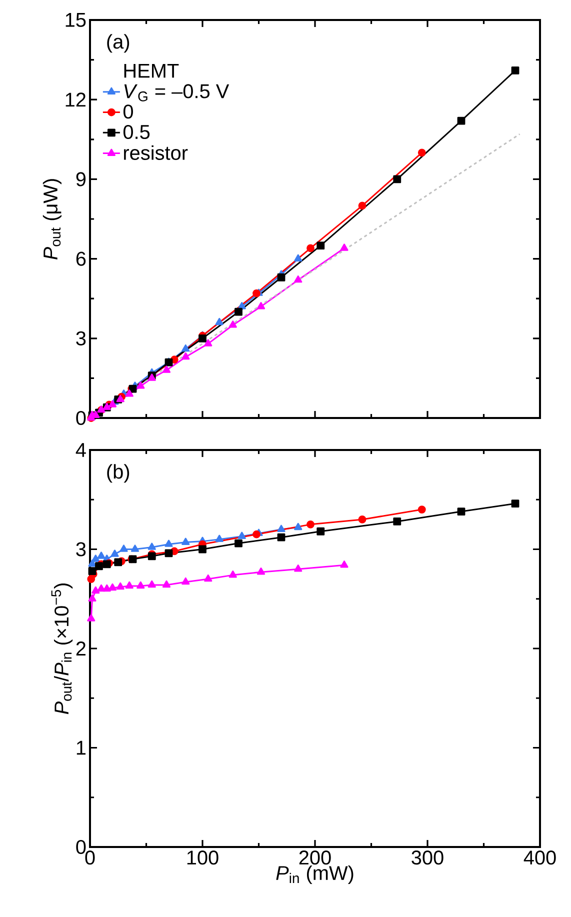 The height and width of the screenshot is (917, 571). What do you see at coordinates (52, 219) in the screenshot?
I see `y-axis-title: P$_{out}$ (μW)` at bounding box center [52, 219].